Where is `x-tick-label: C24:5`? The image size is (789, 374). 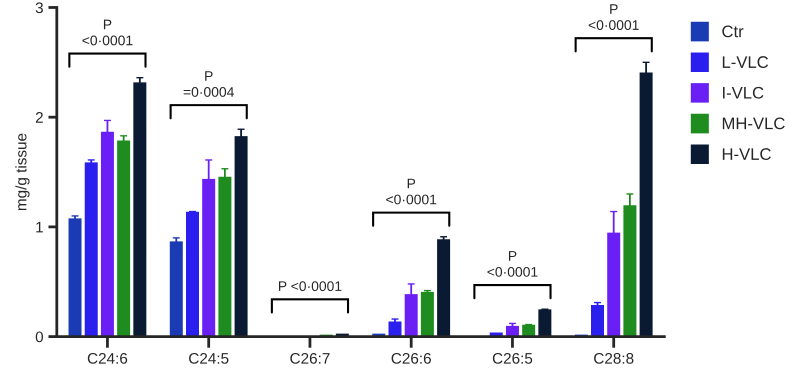
x-tick-label: C24:5 is located at coordinates (208, 358).